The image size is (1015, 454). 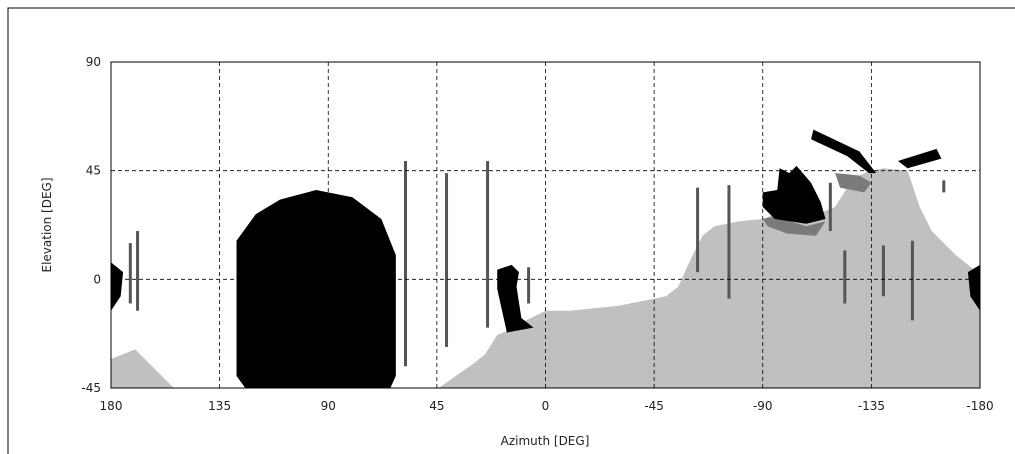 I want to click on x-tick-label: 0, so click(x=546, y=406).